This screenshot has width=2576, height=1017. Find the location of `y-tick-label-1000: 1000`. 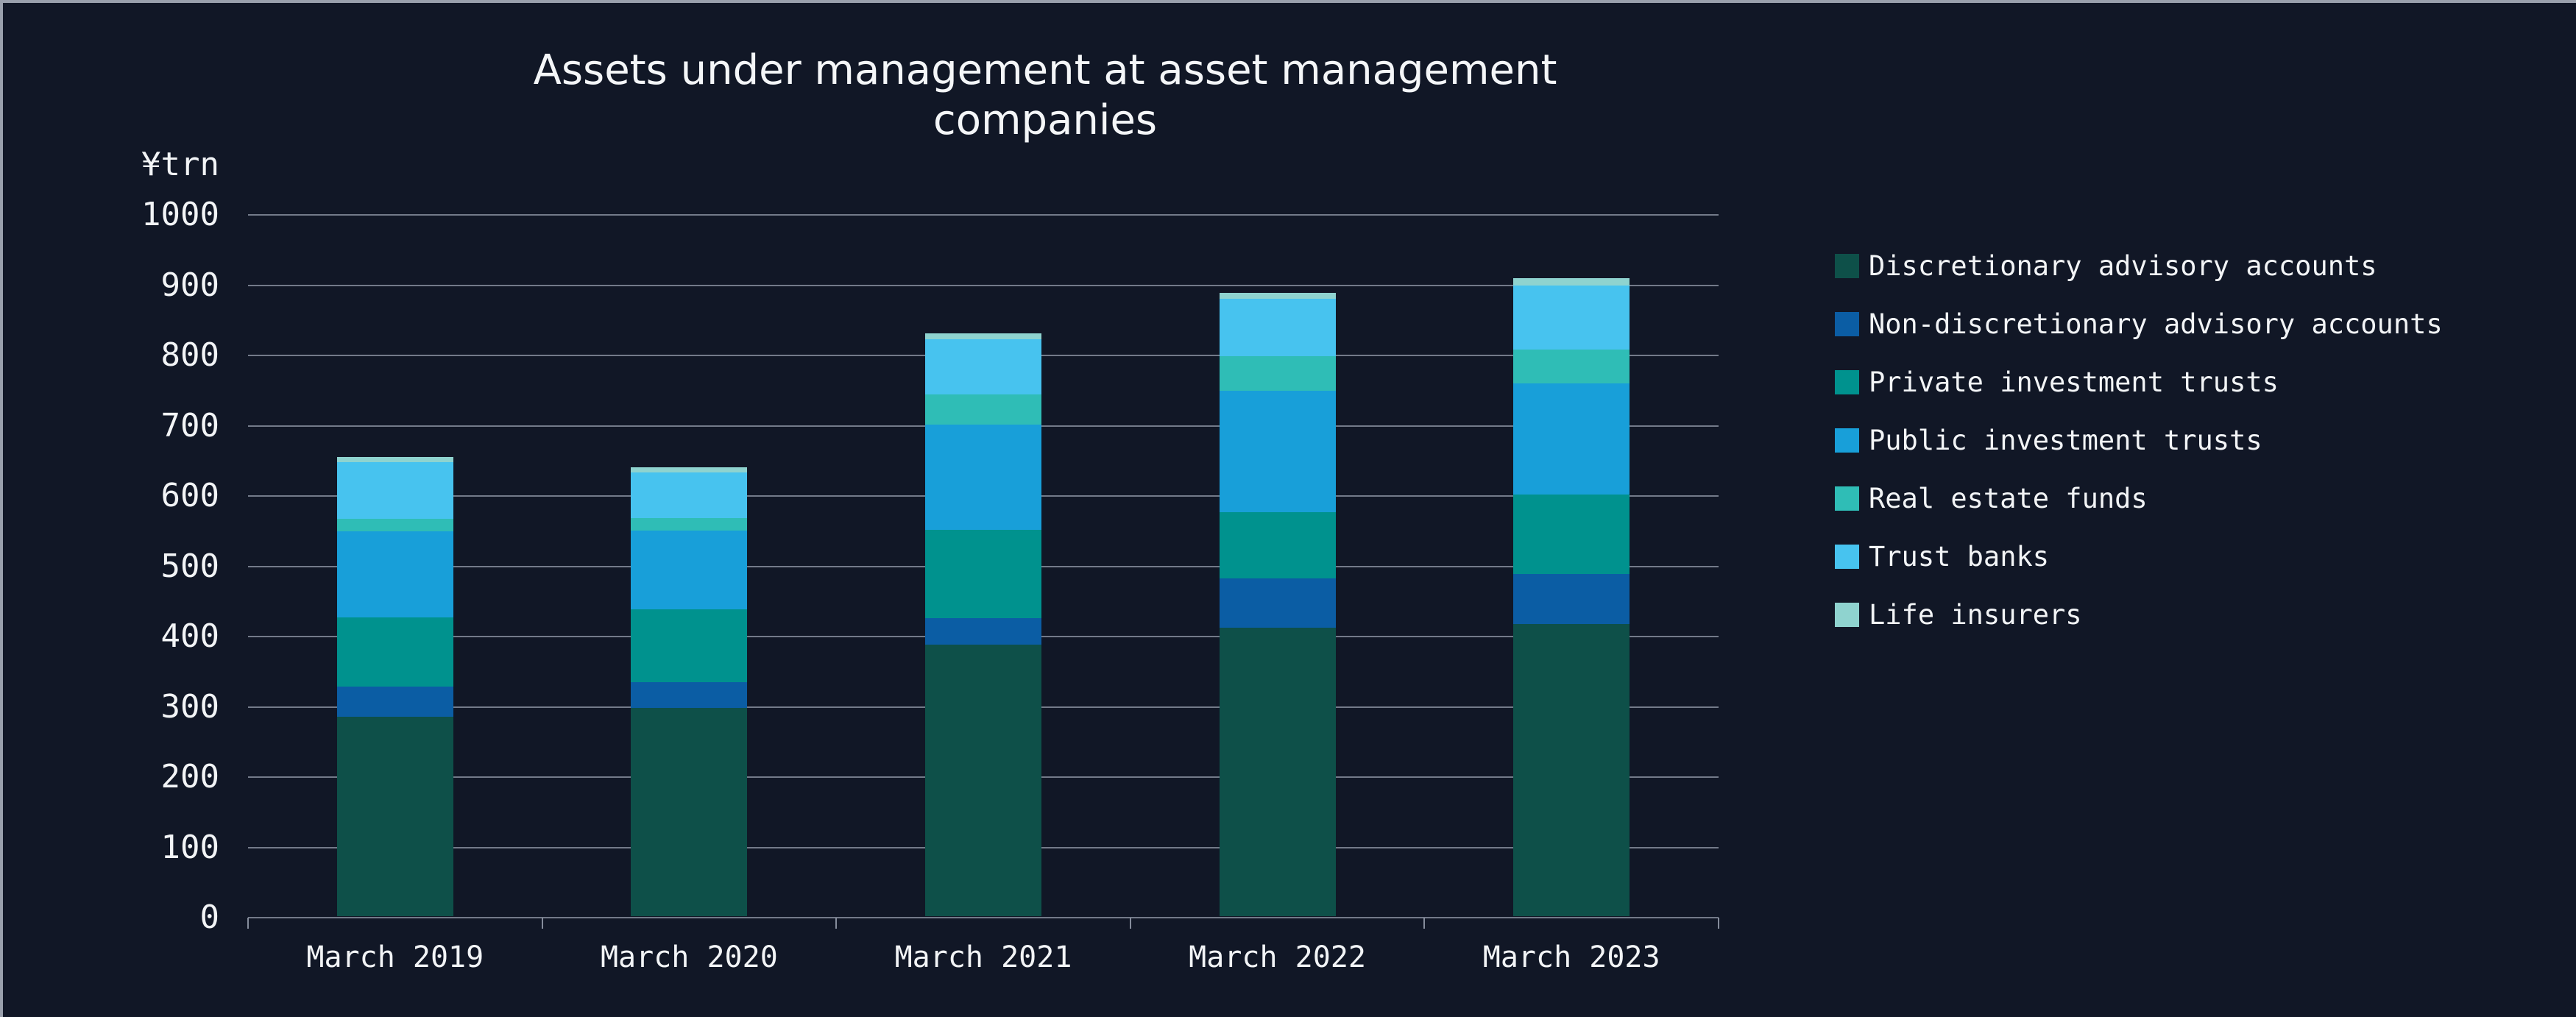

y-tick-label-1000: 1000 is located at coordinates (180, 215).